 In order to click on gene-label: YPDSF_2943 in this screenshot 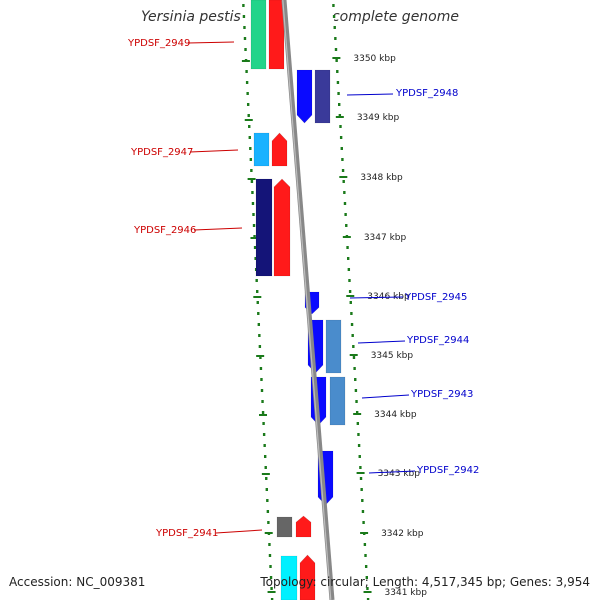, I will do `click(441, 394)`.